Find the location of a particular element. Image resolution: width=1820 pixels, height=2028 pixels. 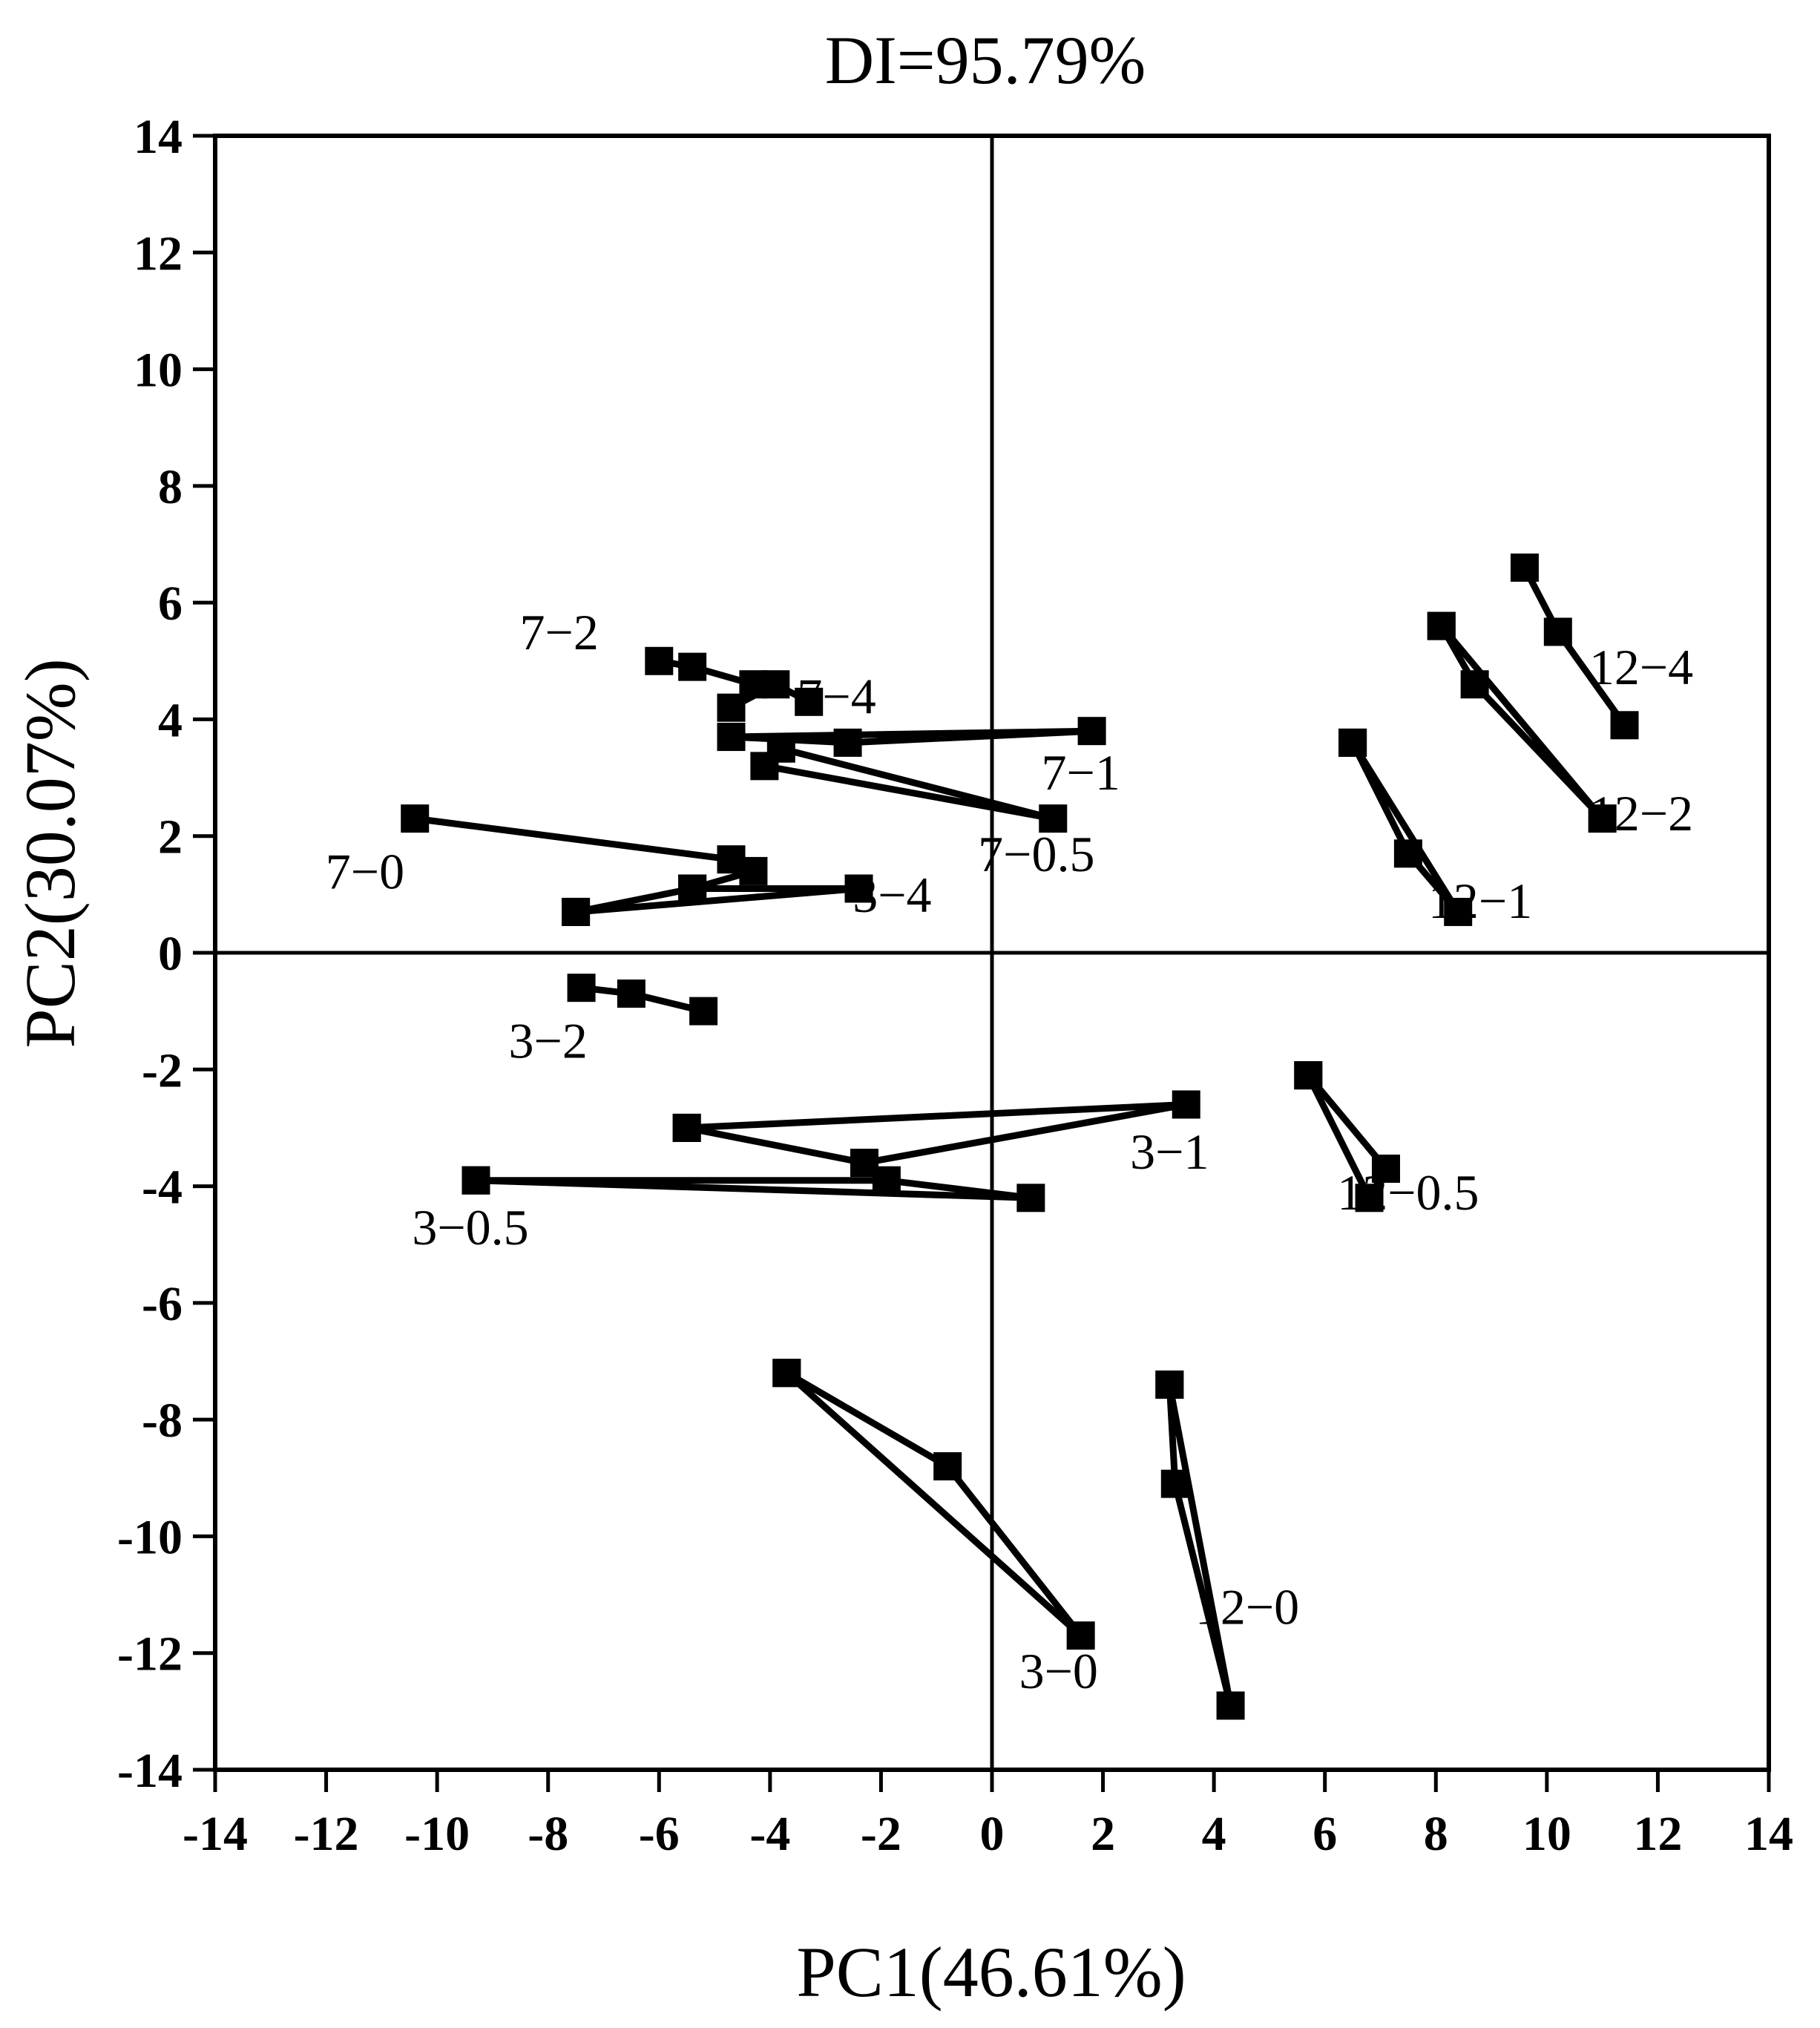

x-tick-label: -8 is located at coordinates (548, 1834).